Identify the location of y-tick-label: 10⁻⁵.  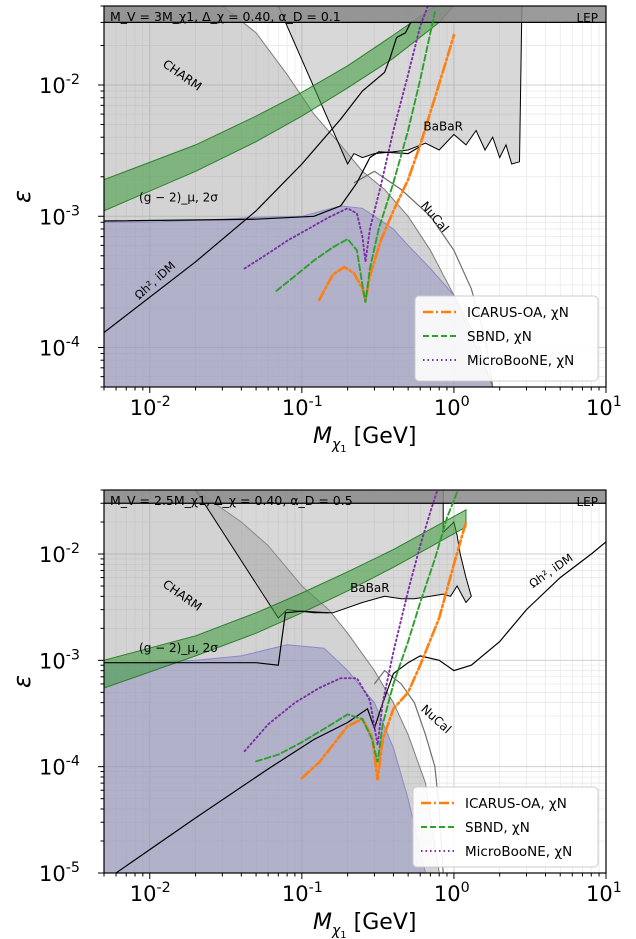
(59, 873).